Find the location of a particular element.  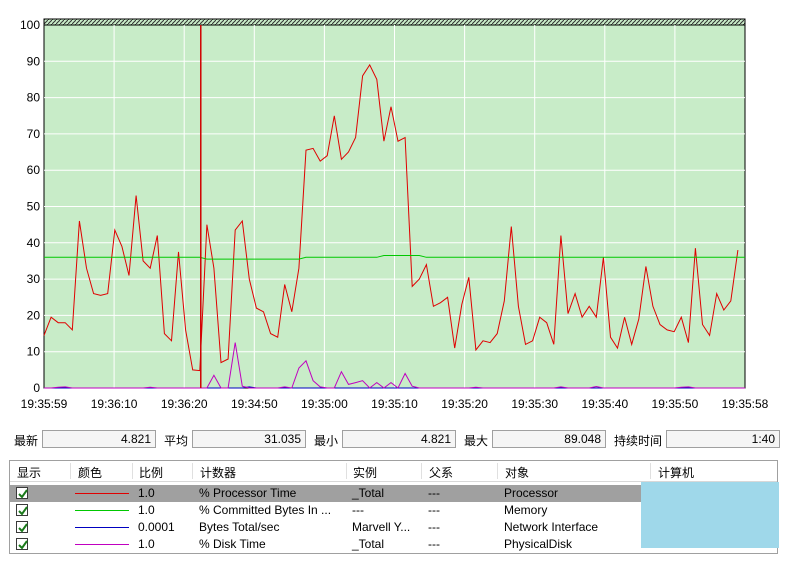

disk-time-line is located at coordinates (394, 365).